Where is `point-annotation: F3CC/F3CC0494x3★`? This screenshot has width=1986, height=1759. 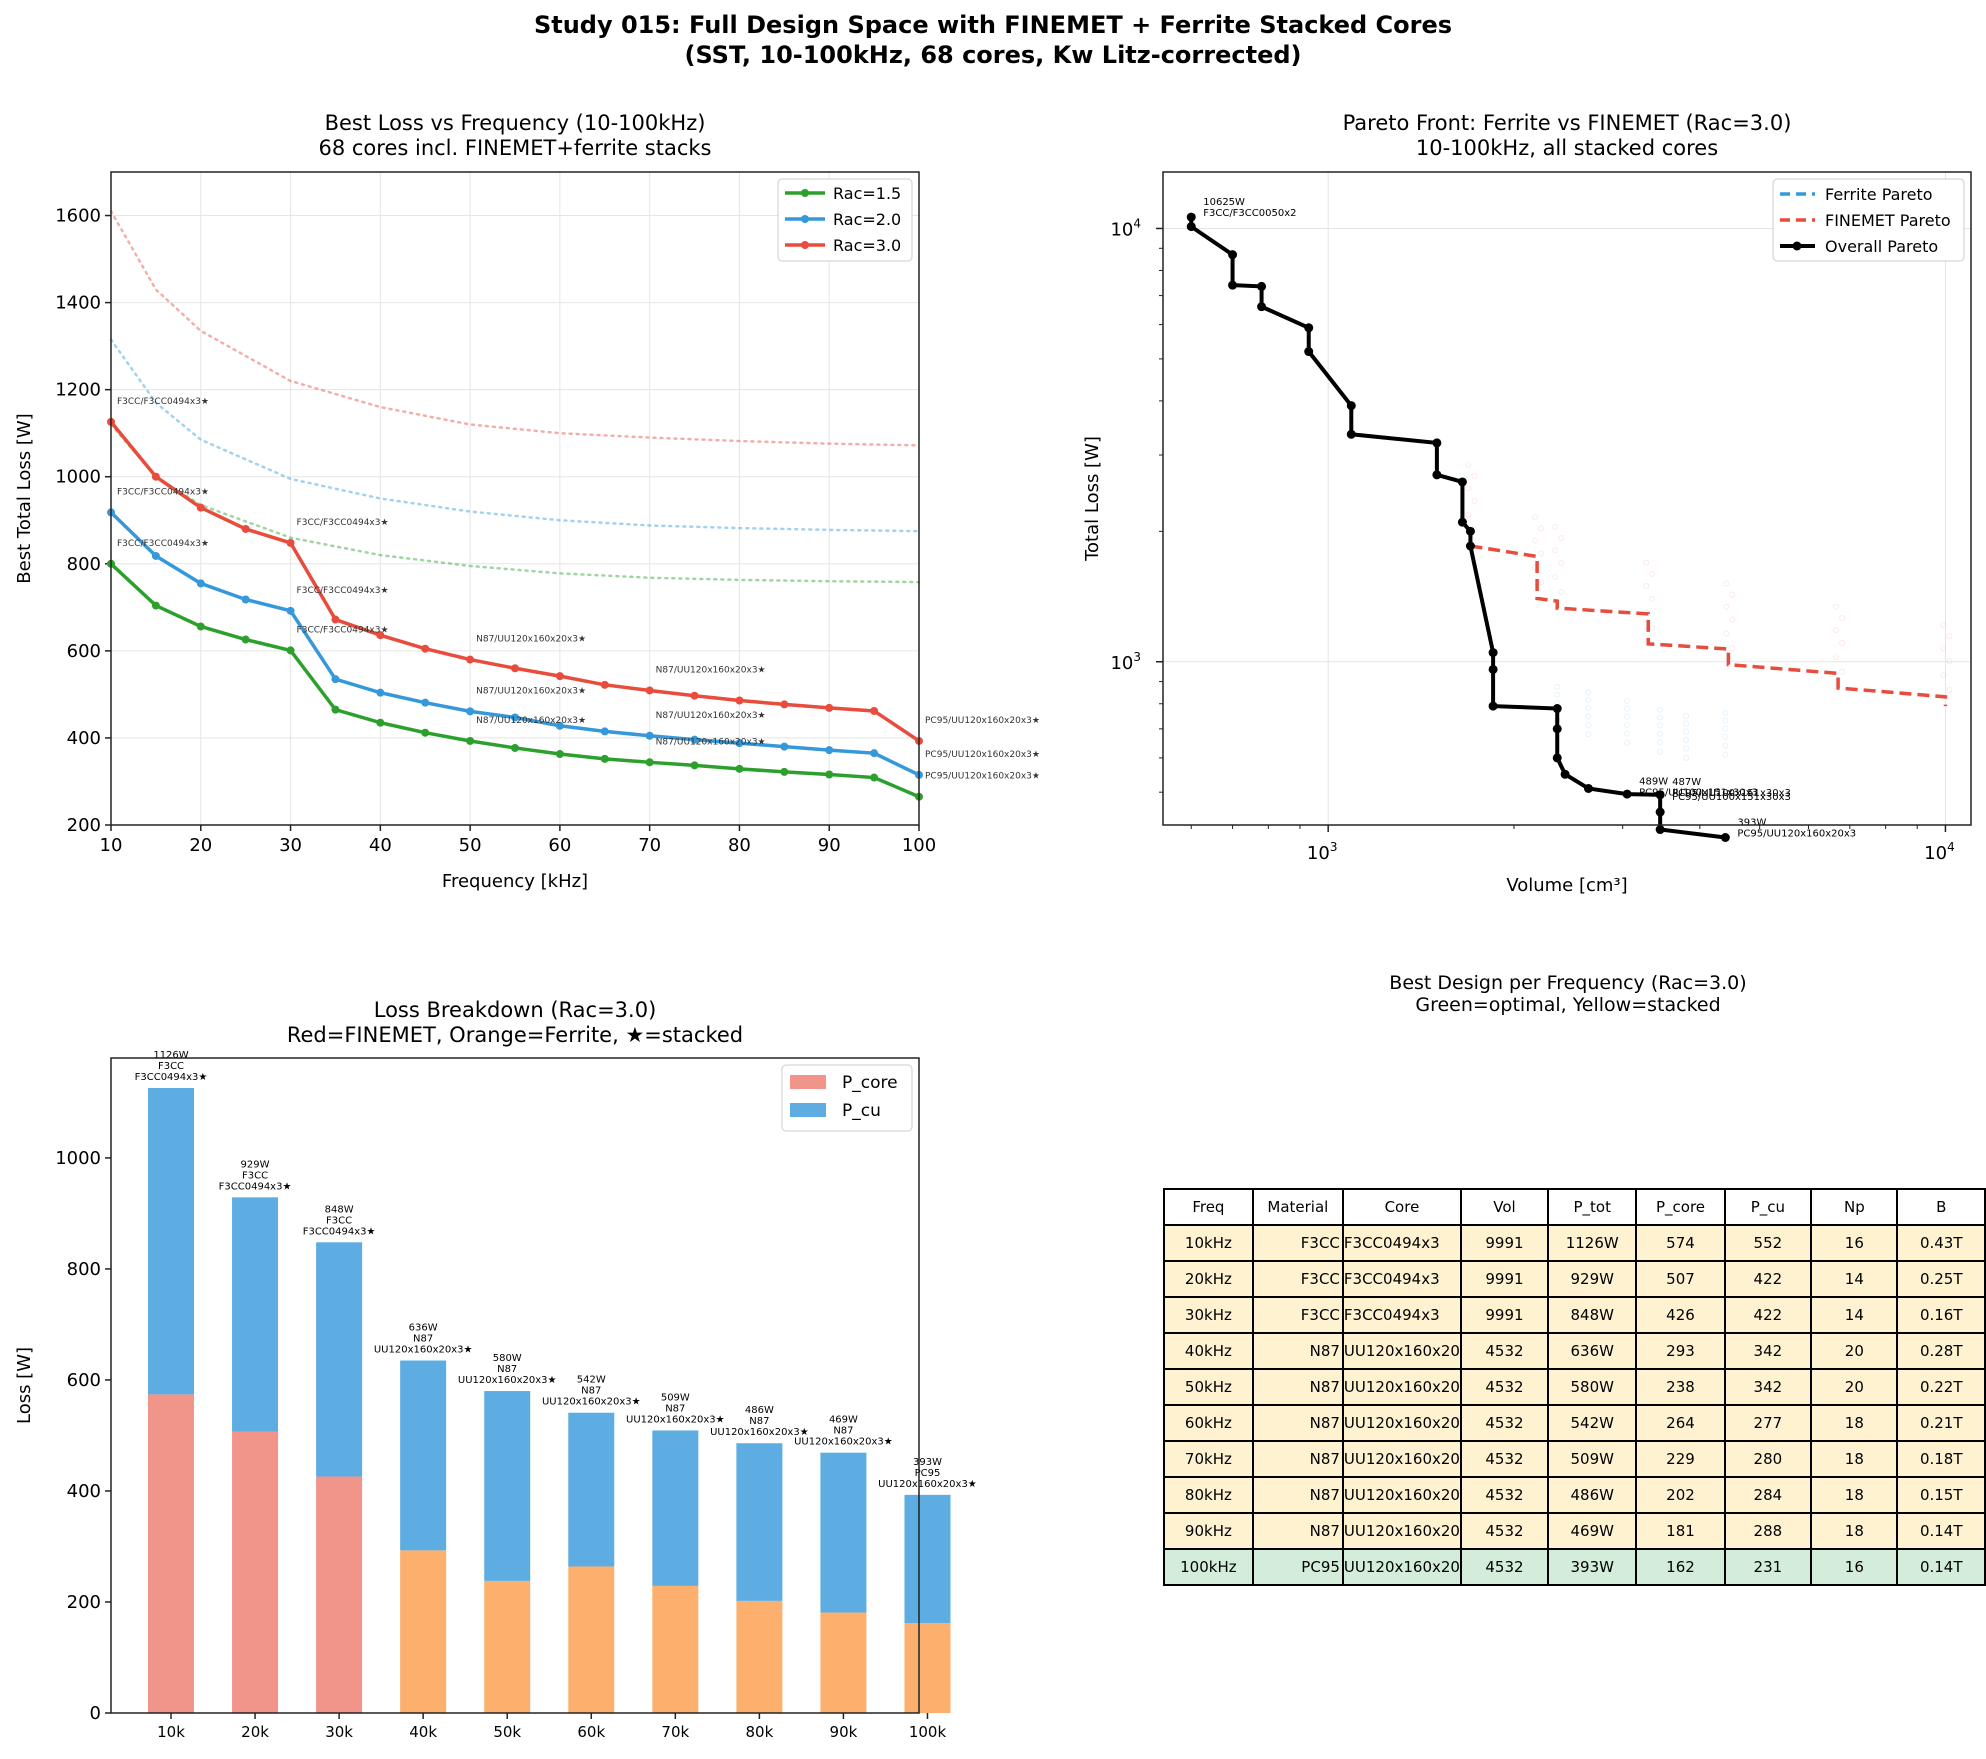 point-annotation: F3CC/F3CC0494x3★ is located at coordinates (163, 492).